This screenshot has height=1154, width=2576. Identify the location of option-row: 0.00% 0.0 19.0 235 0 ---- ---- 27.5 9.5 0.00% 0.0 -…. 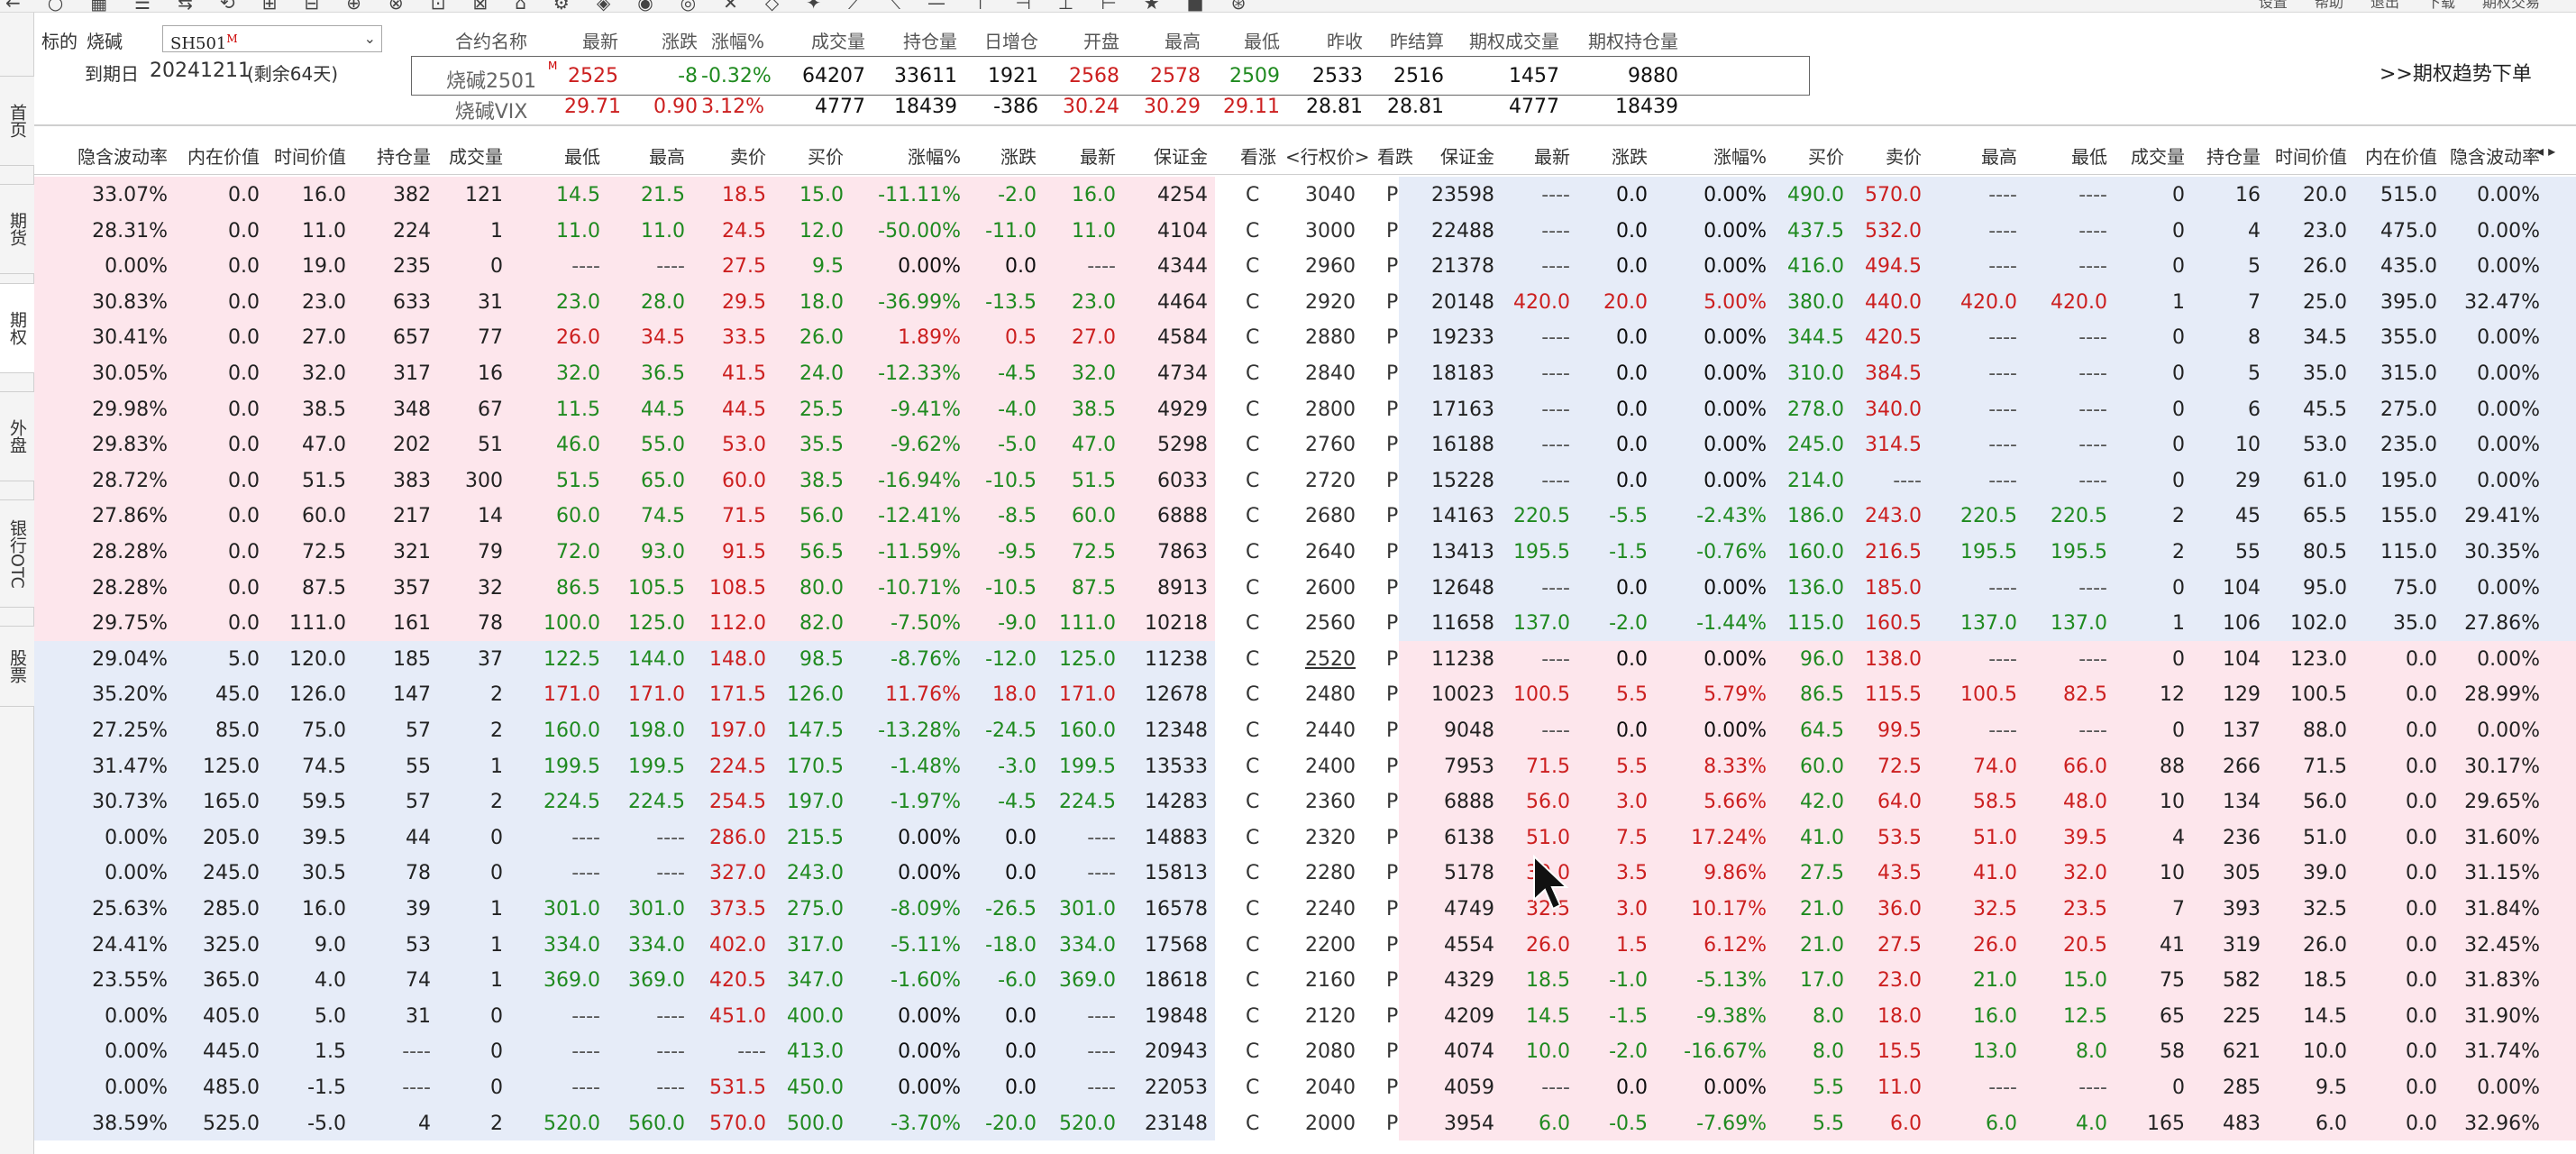
(1305, 266).